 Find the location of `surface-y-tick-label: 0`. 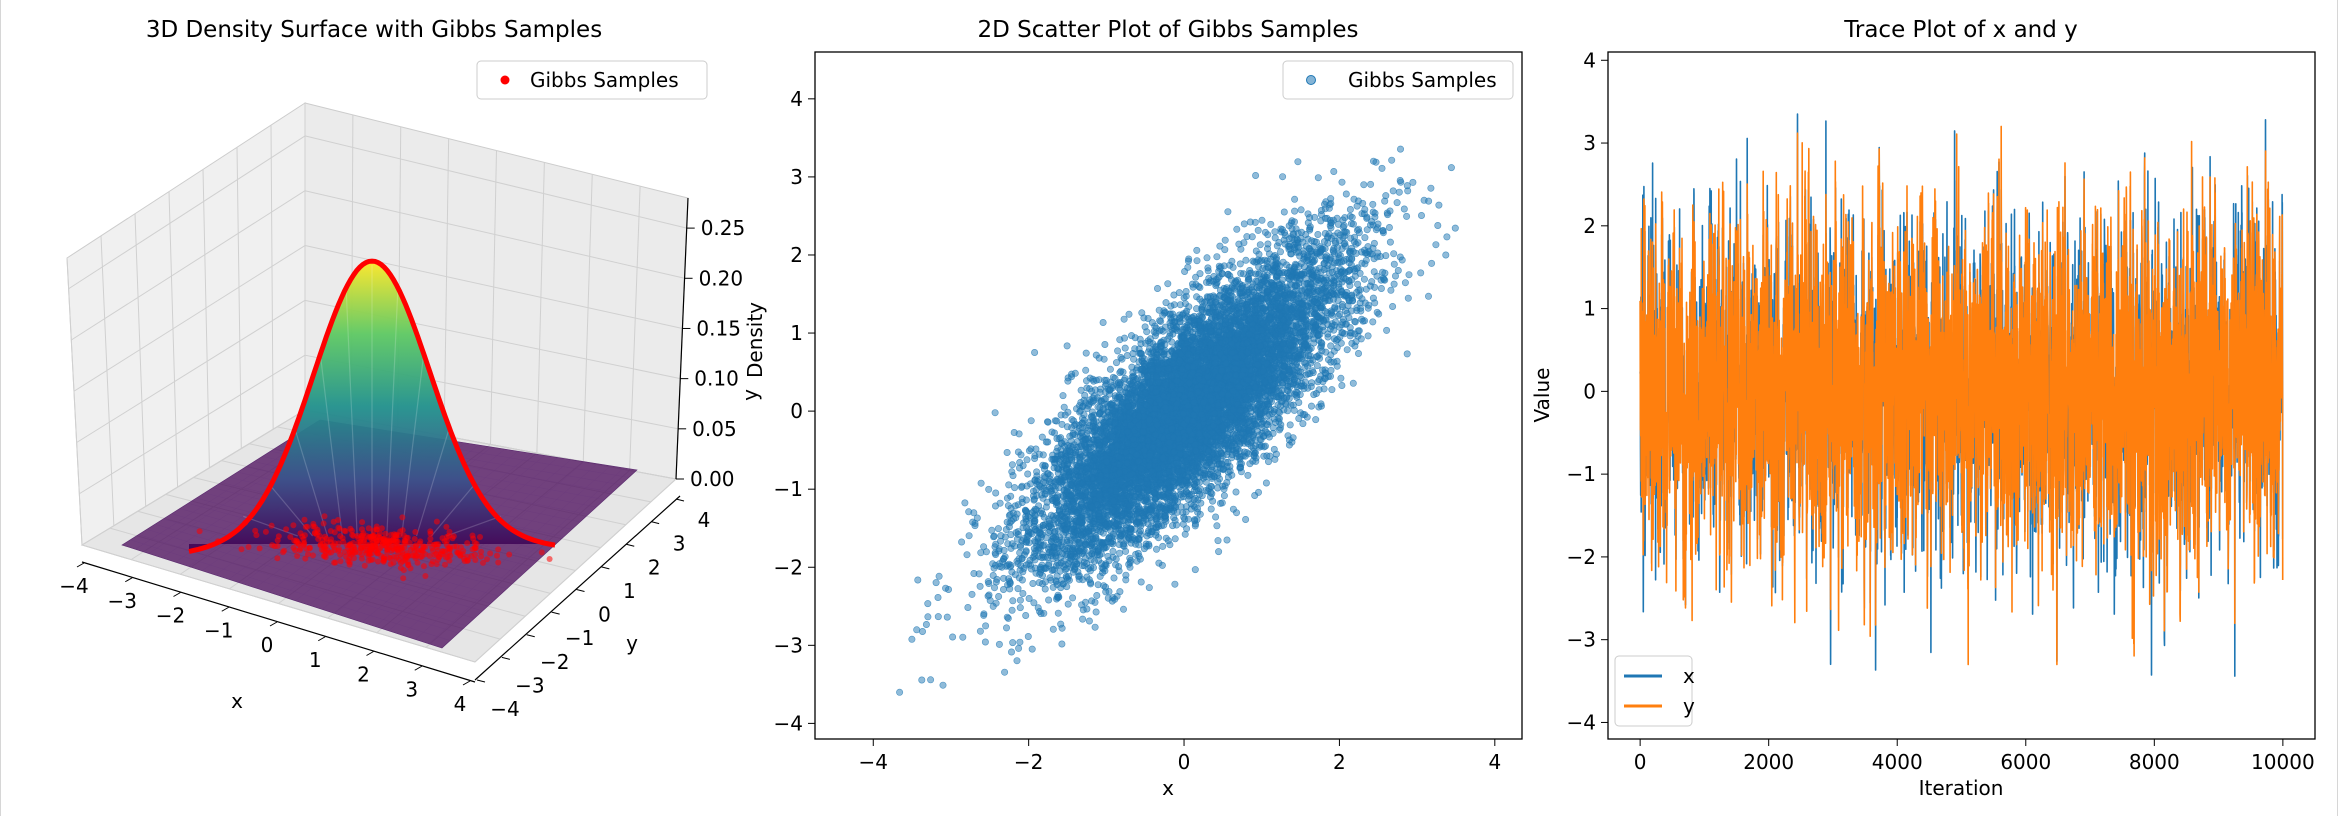

surface-y-tick-label: 0 is located at coordinates (604, 615).